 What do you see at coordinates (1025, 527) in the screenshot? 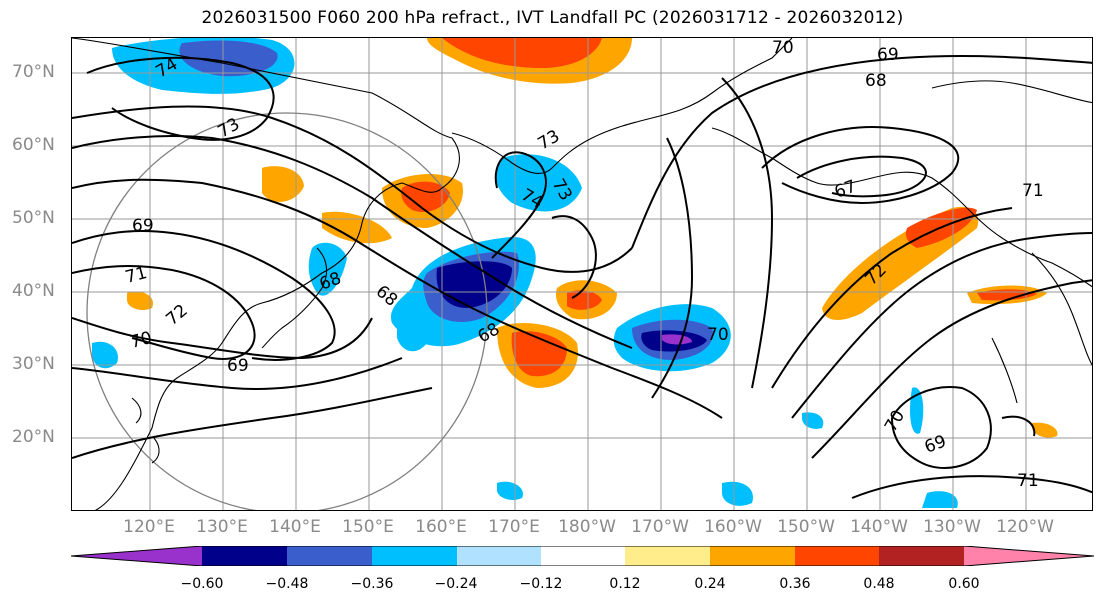
I see `lon-label: 120°W` at bounding box center [1025, 527].